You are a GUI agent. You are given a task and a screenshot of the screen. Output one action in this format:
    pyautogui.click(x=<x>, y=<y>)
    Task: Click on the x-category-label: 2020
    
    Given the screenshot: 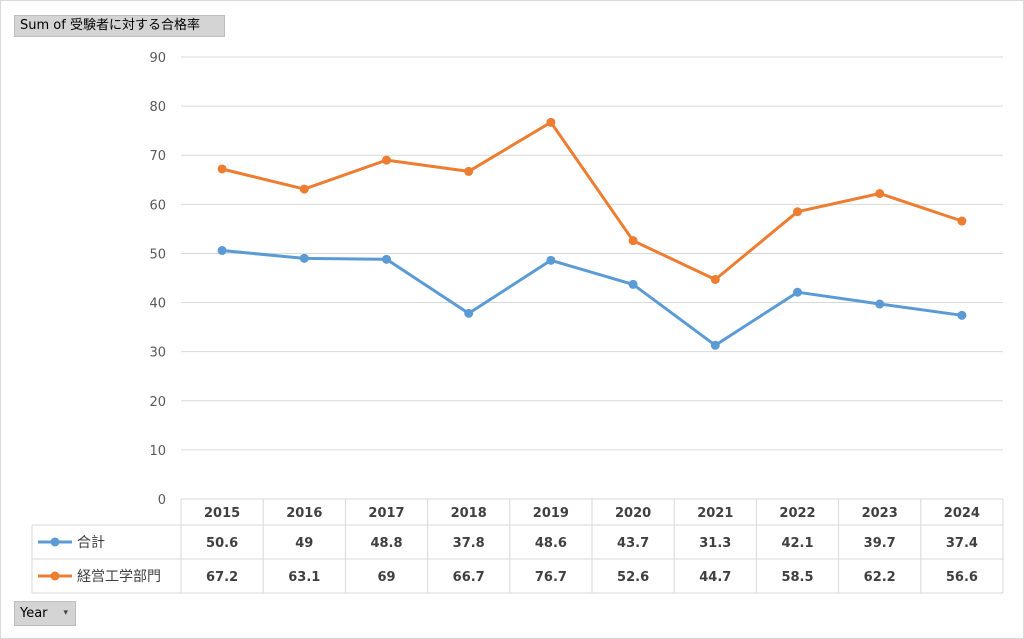 What is the action you would take?
    pyautogui.click(x=633, y=513)
    